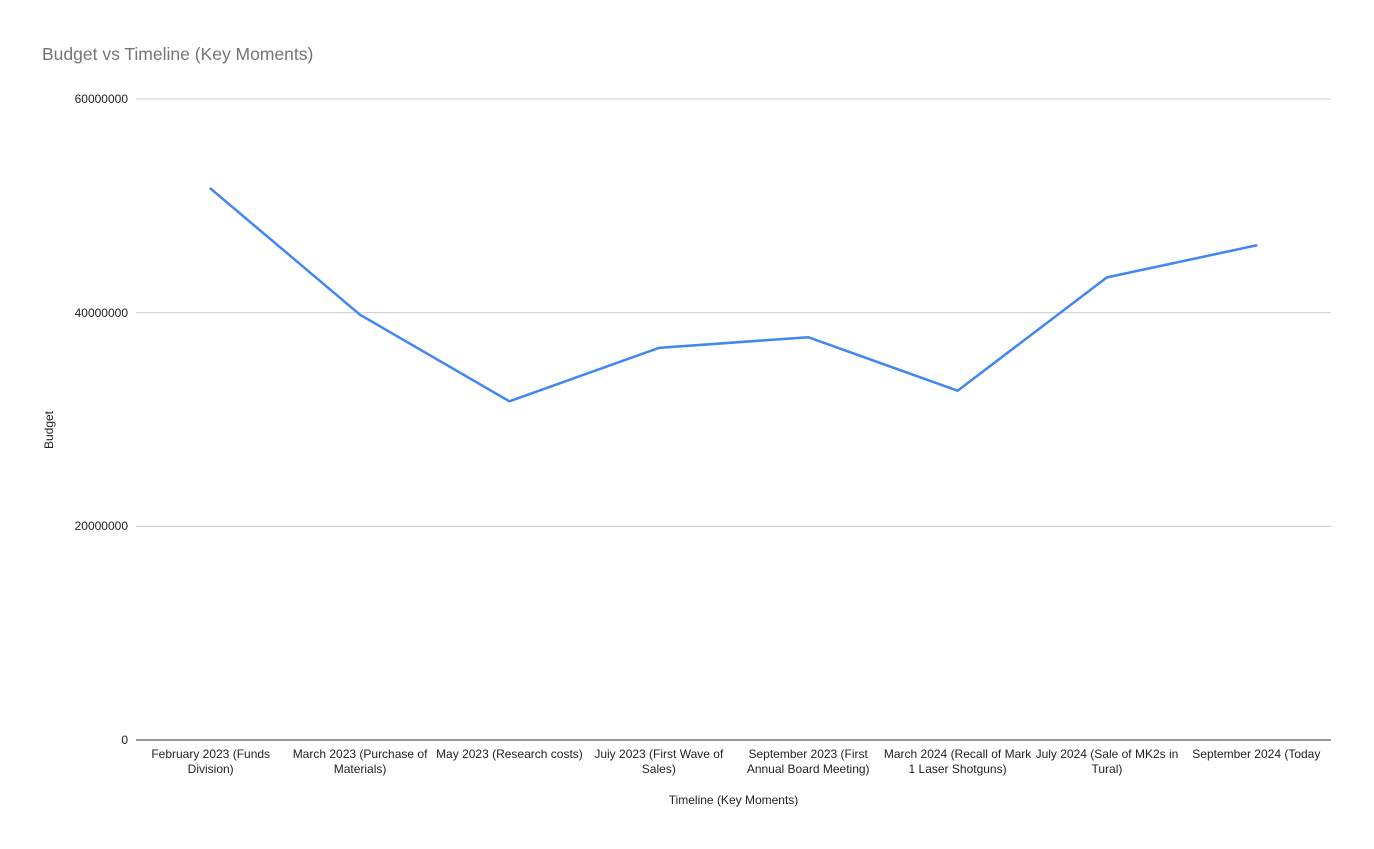 The height and width of the screenshot is (849, 1374). What do you see at coordinates (49, 430) in the screenshot?
I see `y-axis-title: Budget` at bounding box center [49, 430].